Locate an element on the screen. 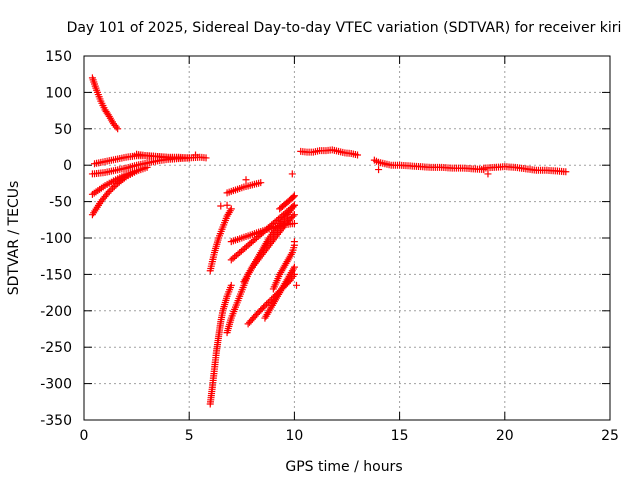 The width and height of the screenshot is (640, 480). y-tick-label: 0 is located at coordinates (67, 166).